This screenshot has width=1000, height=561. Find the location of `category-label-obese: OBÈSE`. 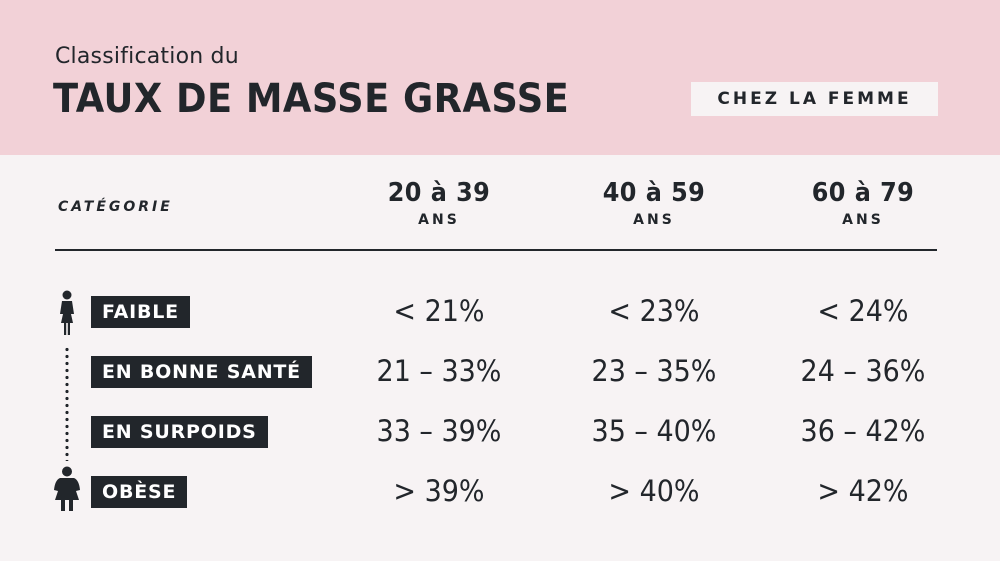

category-label-obese: OBÈSE is located at coordinates (139, 492).